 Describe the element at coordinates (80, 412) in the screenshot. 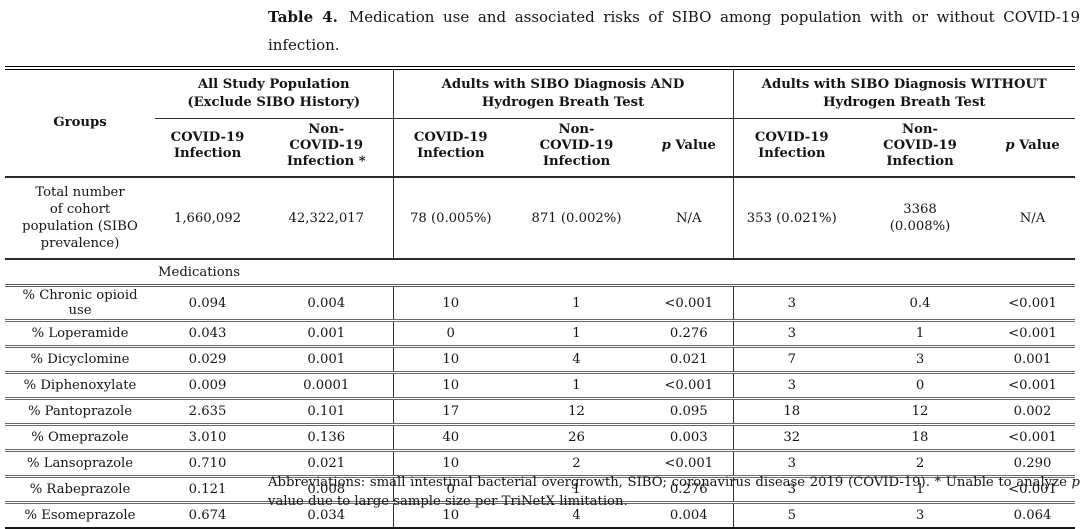

I see `row-label: % Pantoprazole` at that location.